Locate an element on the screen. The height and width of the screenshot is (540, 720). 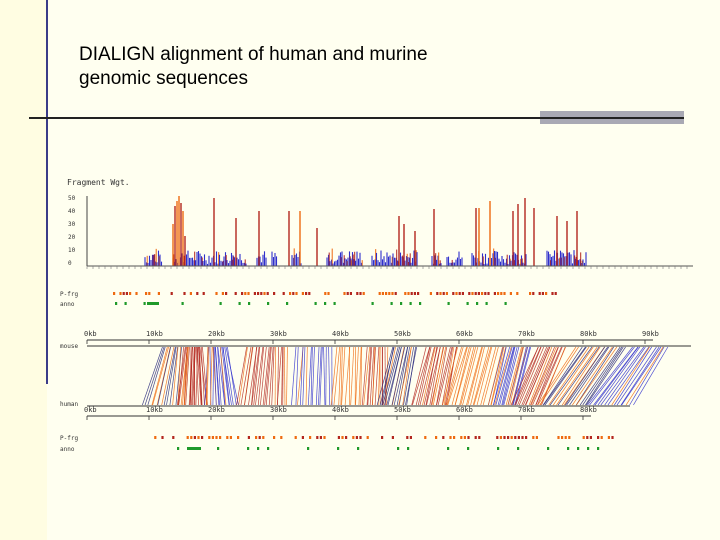
alignment-links is located at coordinates (405, 376).